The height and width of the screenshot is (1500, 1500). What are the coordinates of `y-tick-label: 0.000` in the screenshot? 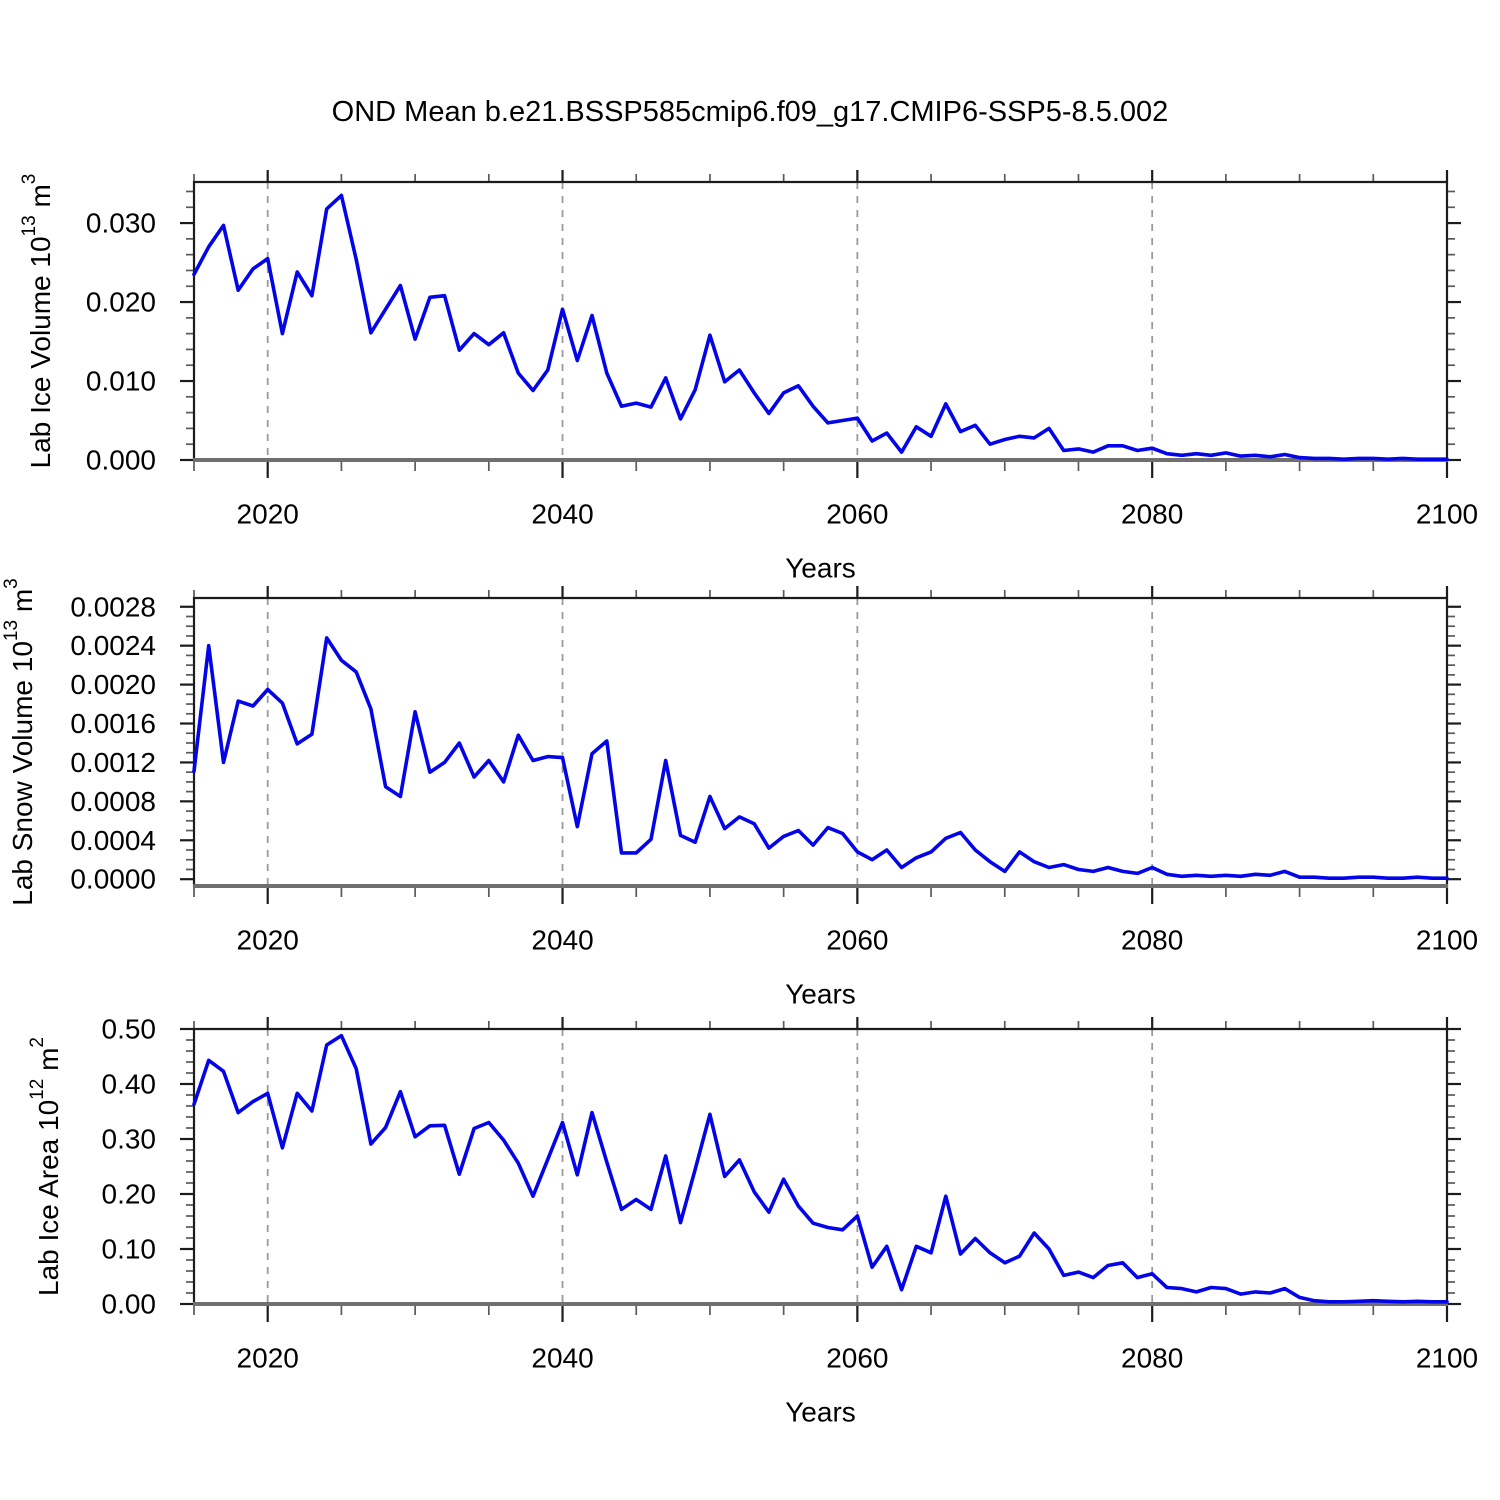 It's located at (121, 460).